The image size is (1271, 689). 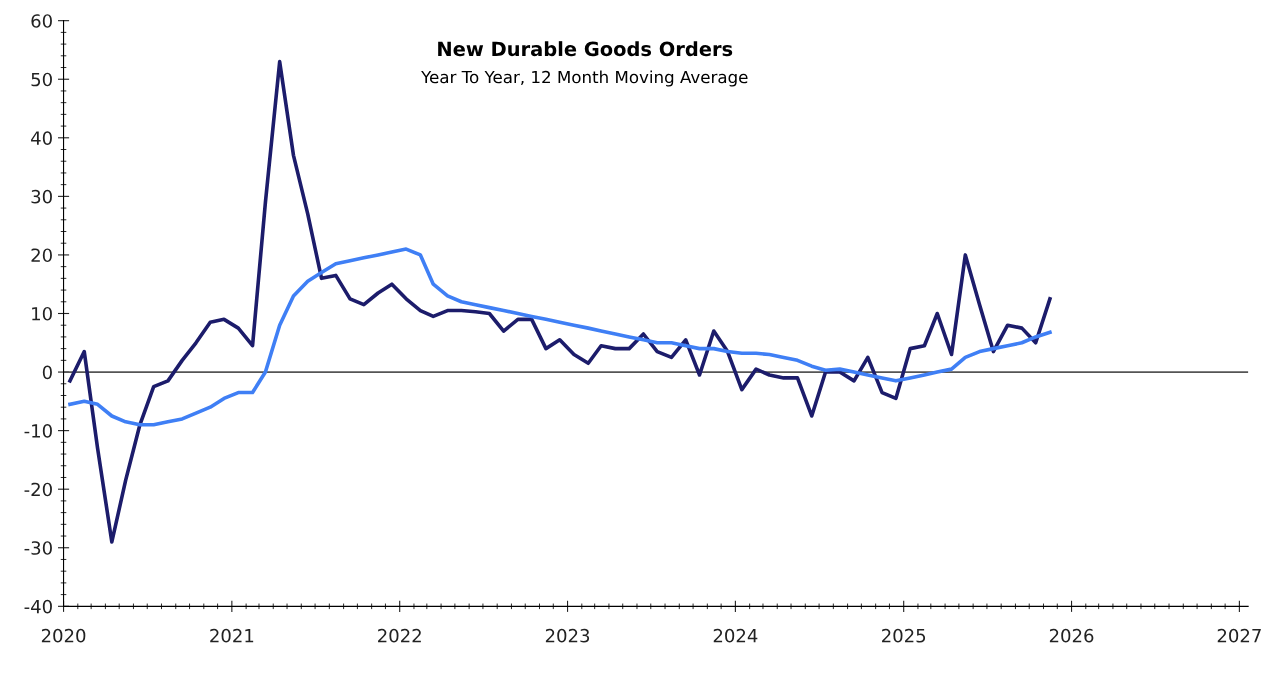 I want to click on x-tick-label: 2022, so click(x=399, y=635).